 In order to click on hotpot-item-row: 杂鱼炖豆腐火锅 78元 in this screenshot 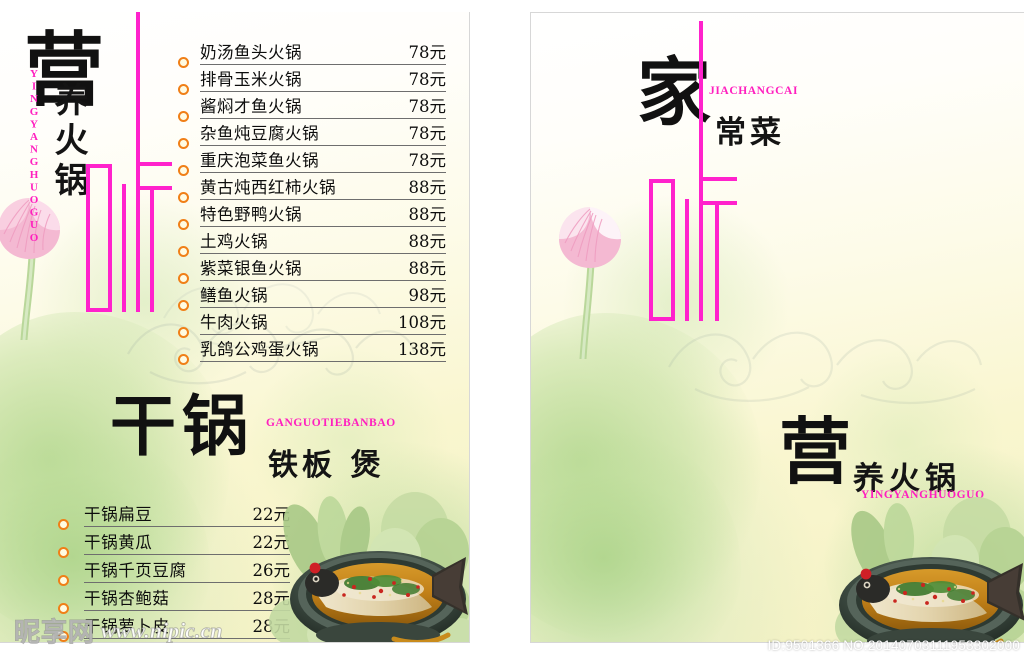, I will do `click(312, 134)`.